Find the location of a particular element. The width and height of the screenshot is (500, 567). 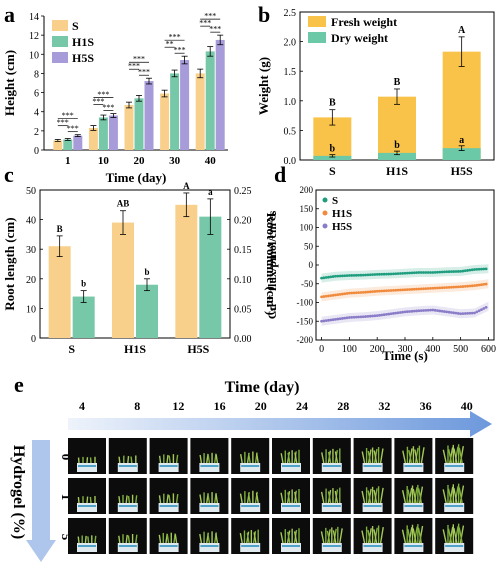

a-ytick-label: 4 is located at coordinates (36, 113).